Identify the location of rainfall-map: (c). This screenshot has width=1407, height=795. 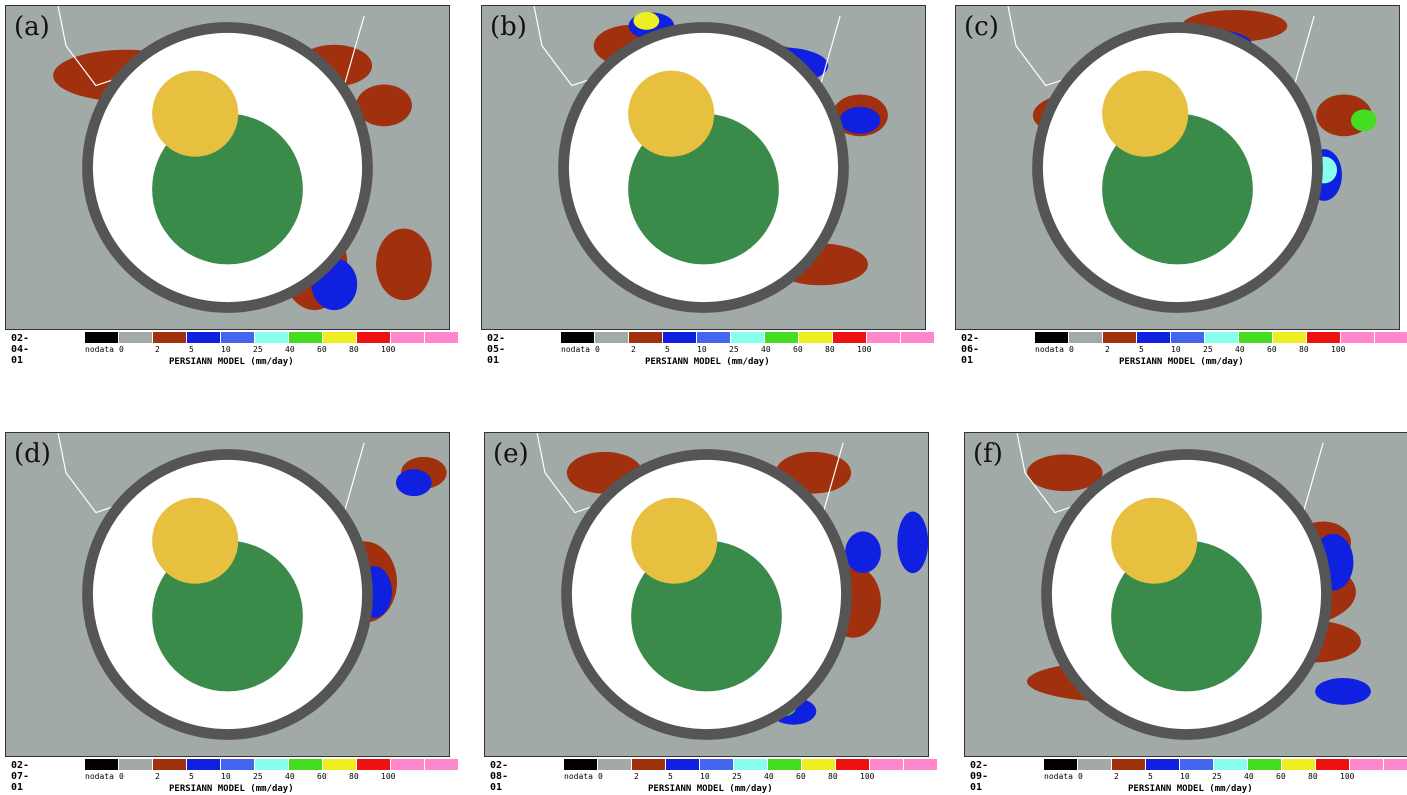
(1177, 167).